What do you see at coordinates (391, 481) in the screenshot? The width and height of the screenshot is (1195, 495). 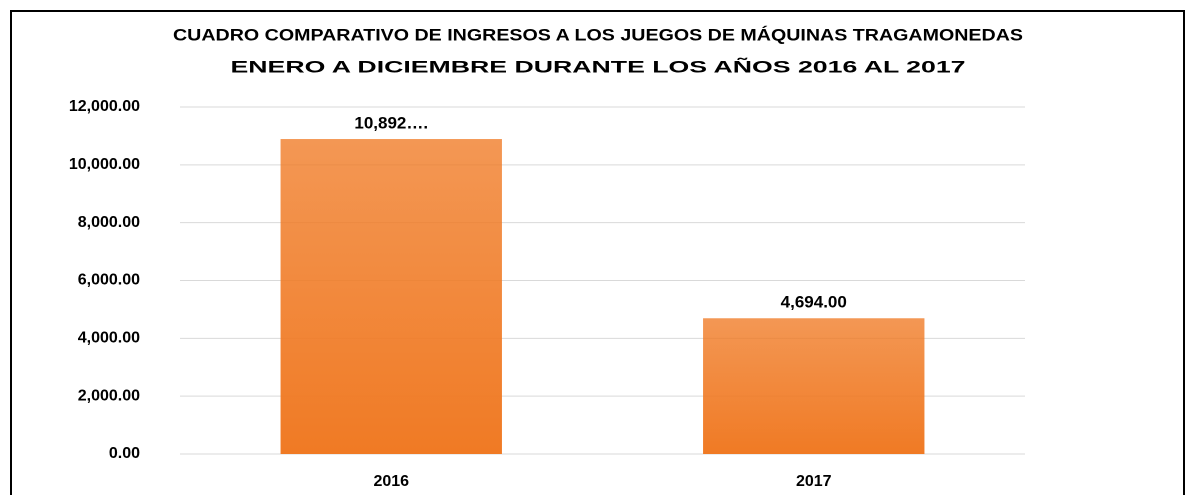 I see `x-tick-label: 2016` at bounding box center [391, 481].